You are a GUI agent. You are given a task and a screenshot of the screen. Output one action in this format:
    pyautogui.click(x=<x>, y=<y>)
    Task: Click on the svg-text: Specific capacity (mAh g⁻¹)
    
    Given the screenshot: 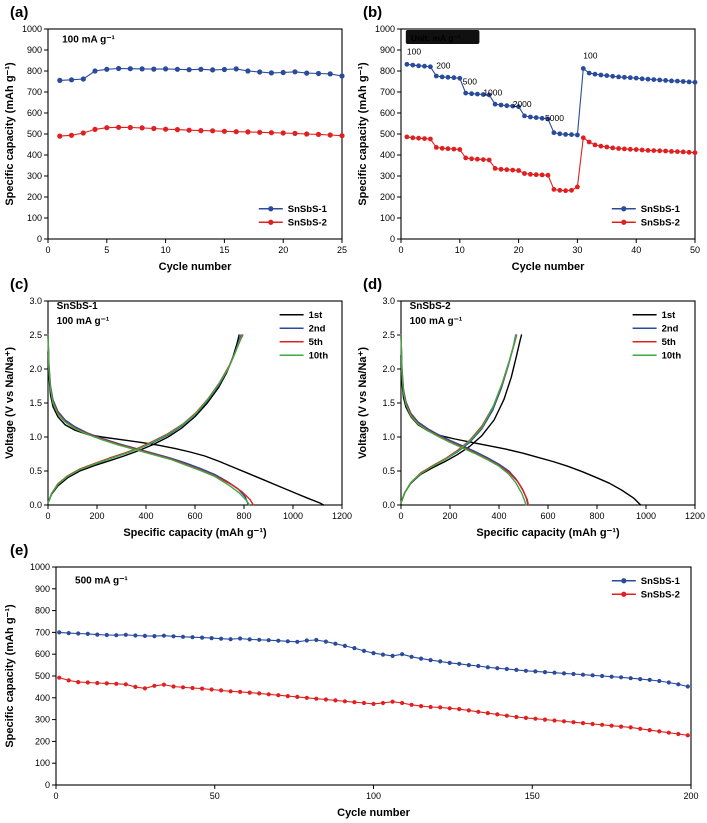 What is the action you would take?
    pyautogui.click(x=10, y=134)
    